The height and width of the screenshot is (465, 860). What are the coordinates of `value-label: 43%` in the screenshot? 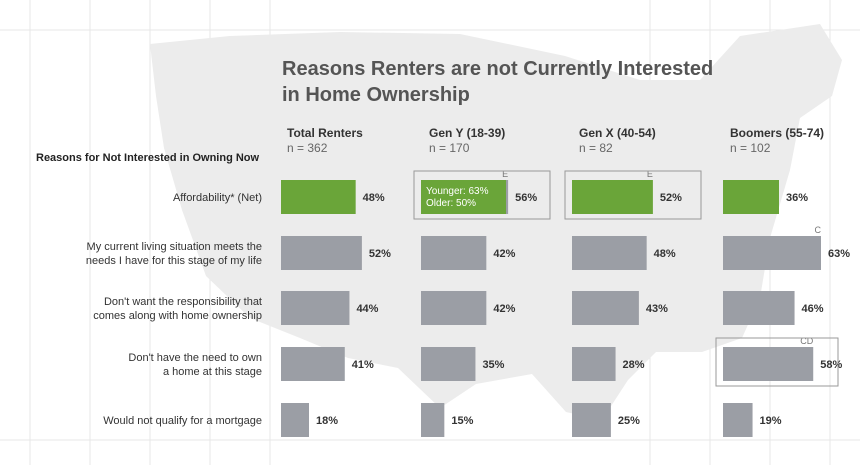 It's located at (657, 309).